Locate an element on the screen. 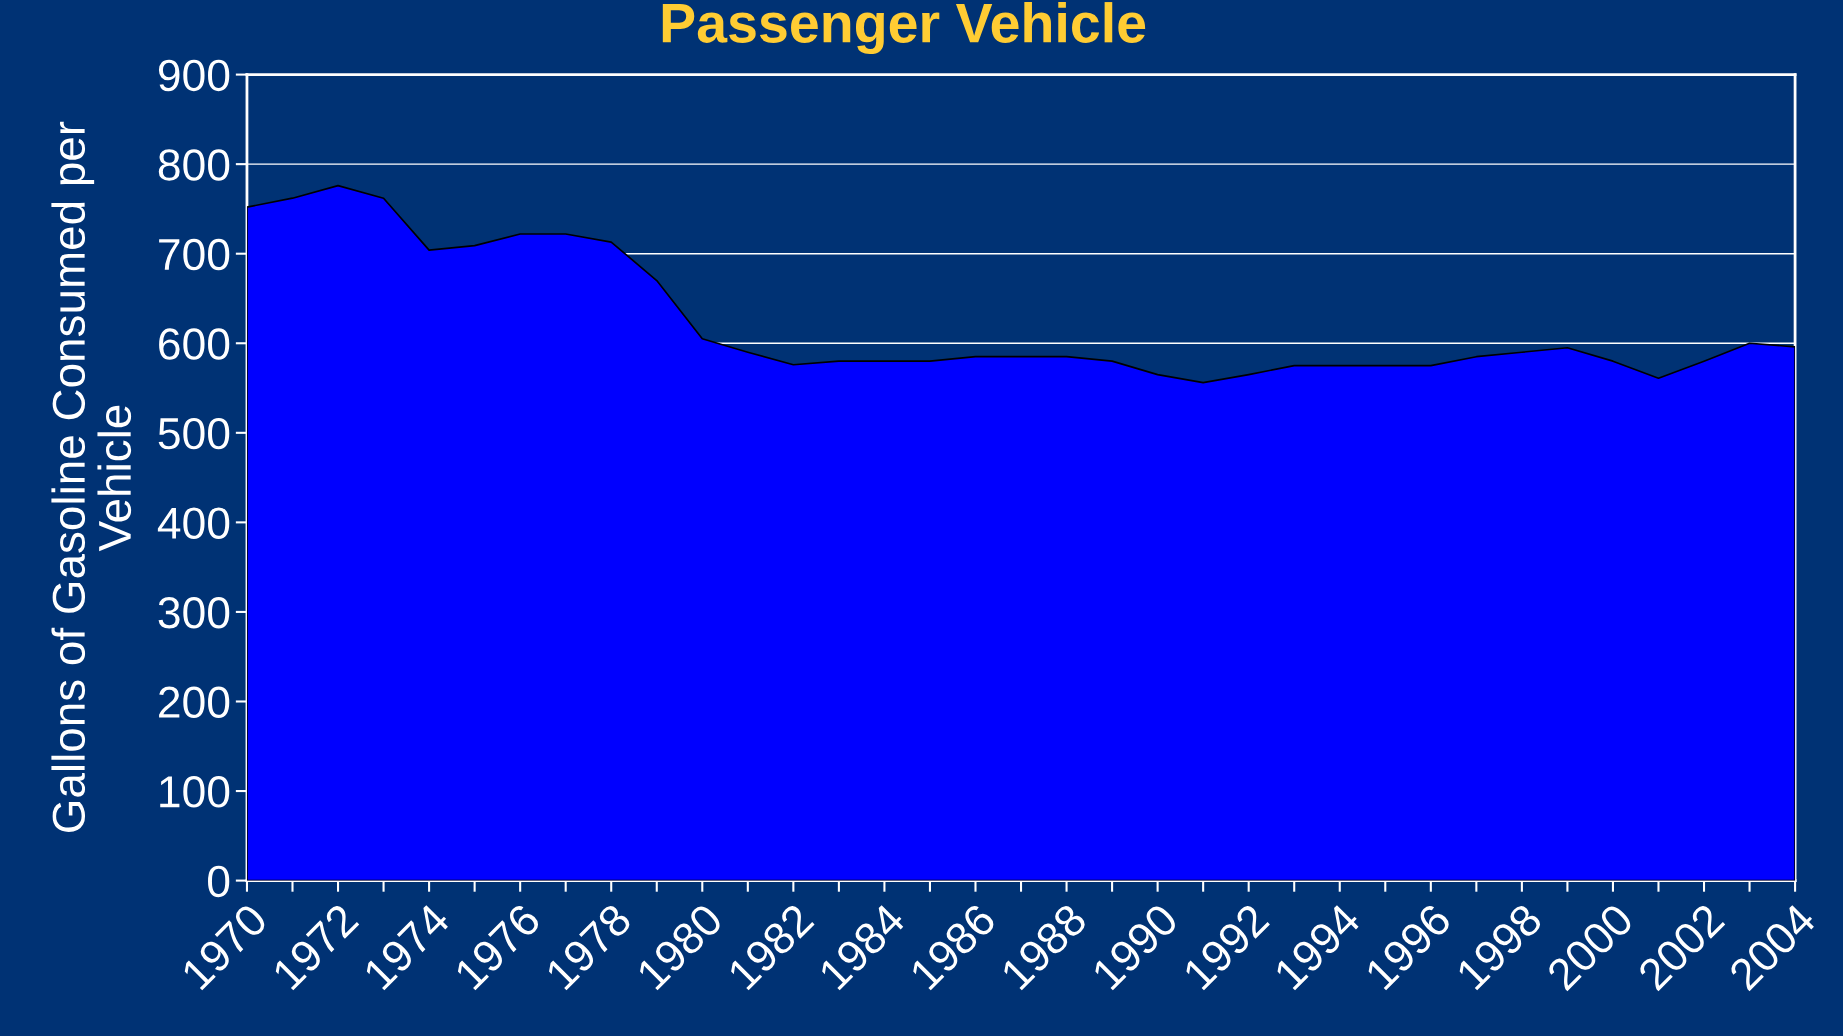 The width and height of the screenshot is (1843, 1036). y-tick-label: 100 is located at coordinates (195, 792).